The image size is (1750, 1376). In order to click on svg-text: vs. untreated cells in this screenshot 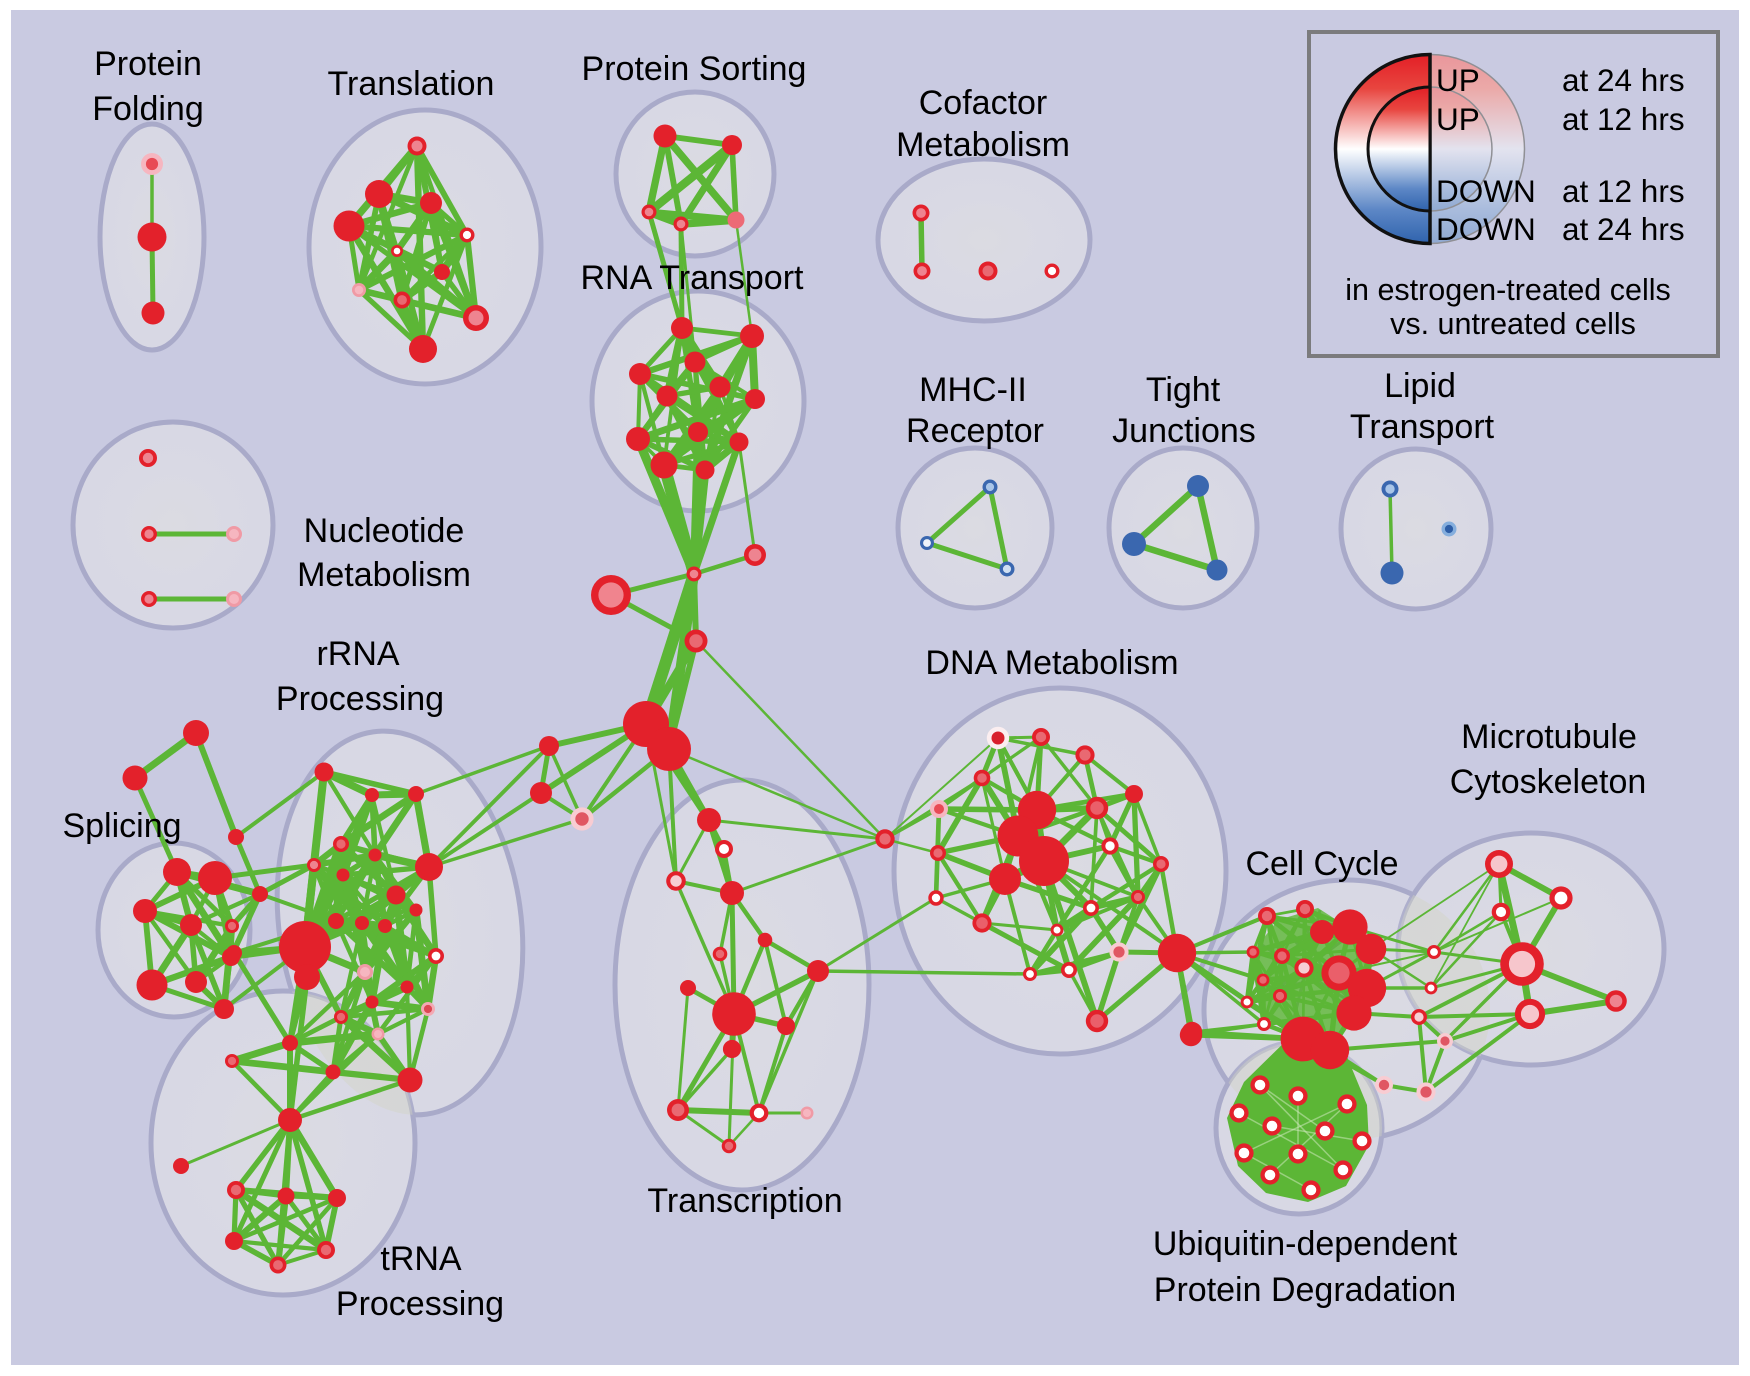, I will do `click(1513, 324)`.